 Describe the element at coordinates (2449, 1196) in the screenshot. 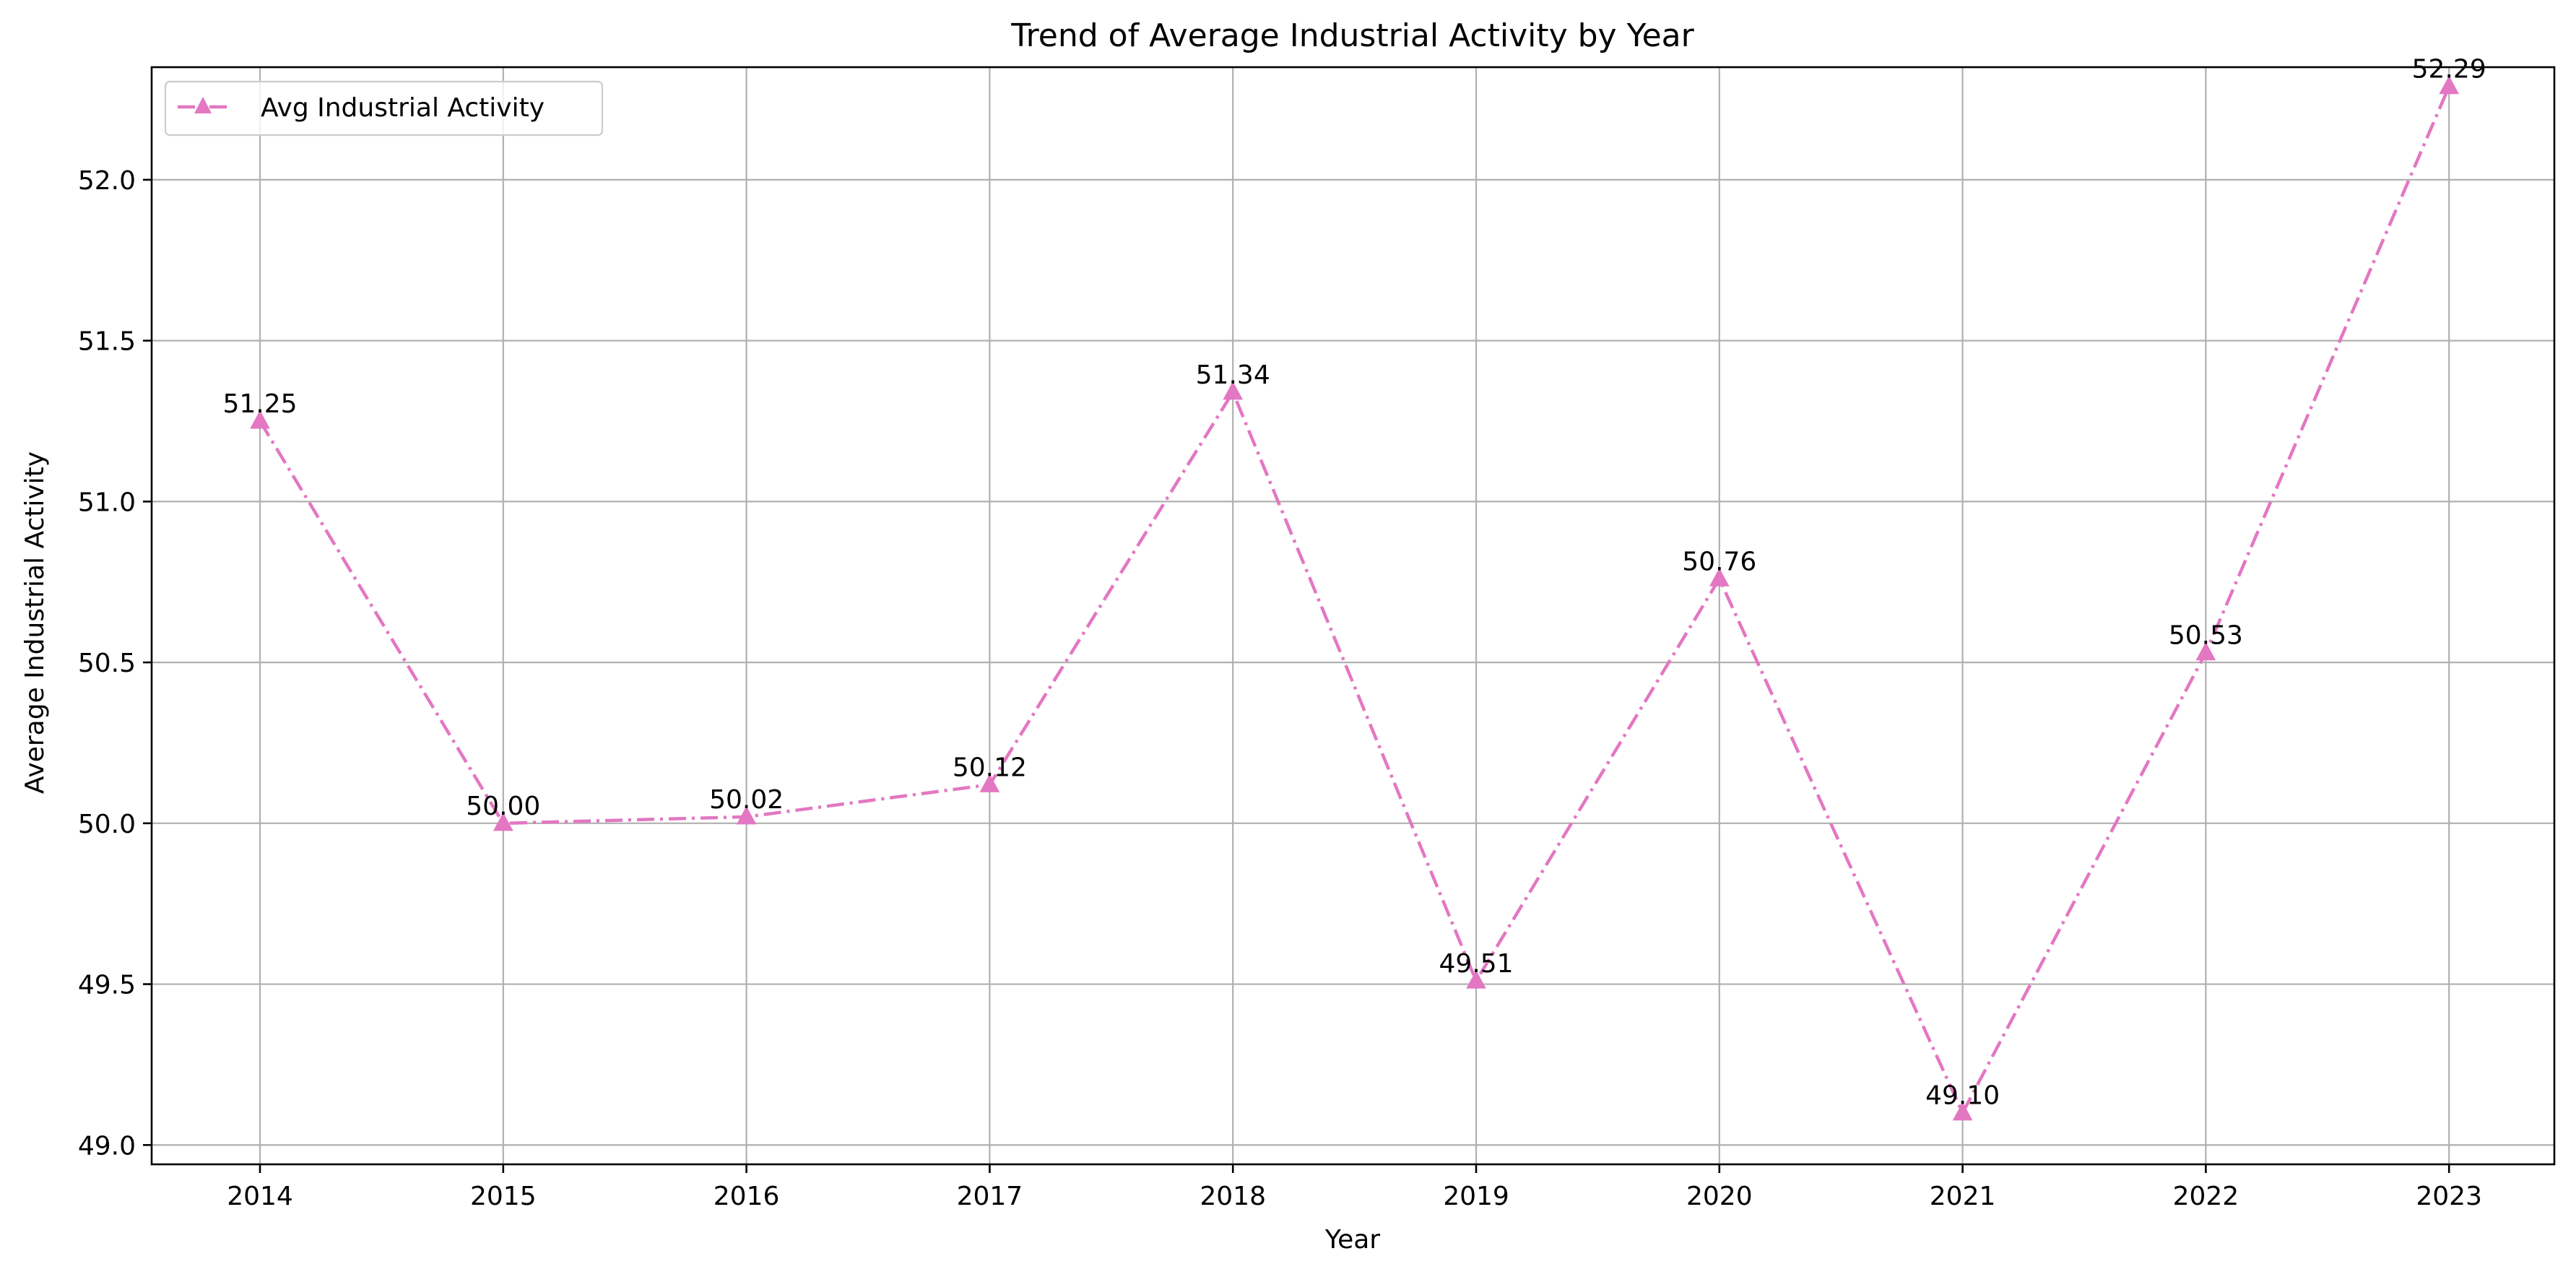

I see `x-tick-label: 2023` at that location.